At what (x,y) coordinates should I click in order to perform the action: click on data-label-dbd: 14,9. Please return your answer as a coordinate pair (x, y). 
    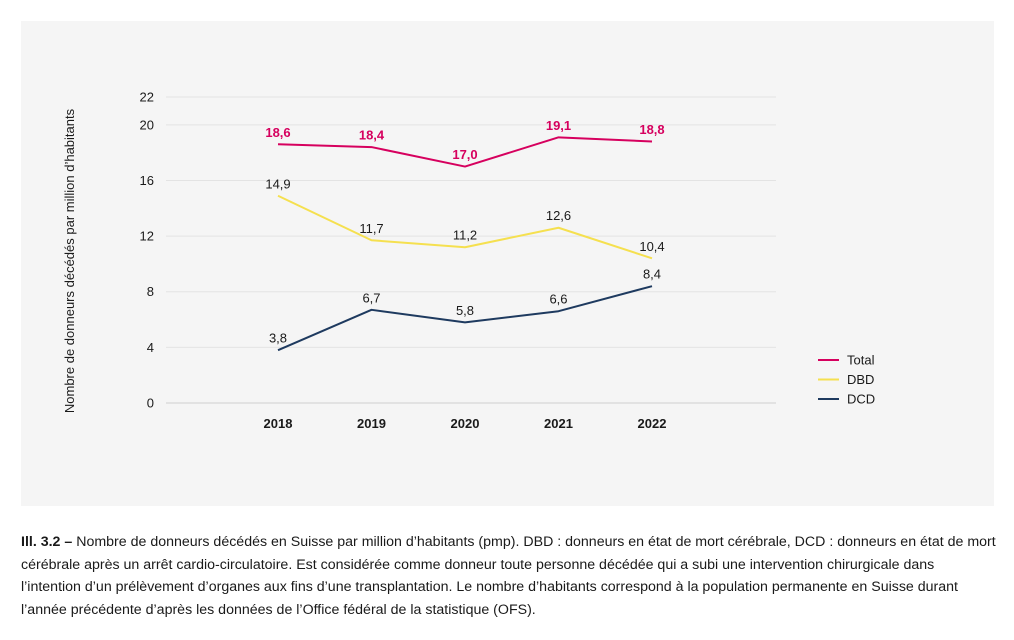
    Looking at the image, I should click on (277, 183).